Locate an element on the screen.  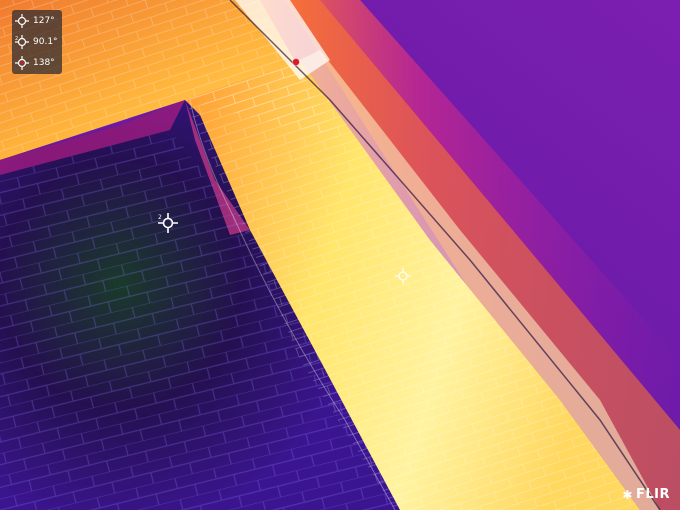
brand-logo: ✱ FLIR is located at coordinates (646, 494).